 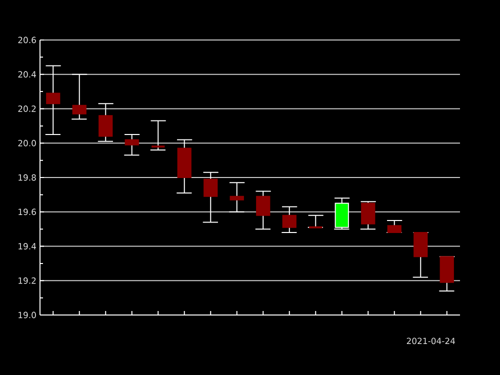 I want to click on y-tick-label: 19.2, so click(x=27, y=280).